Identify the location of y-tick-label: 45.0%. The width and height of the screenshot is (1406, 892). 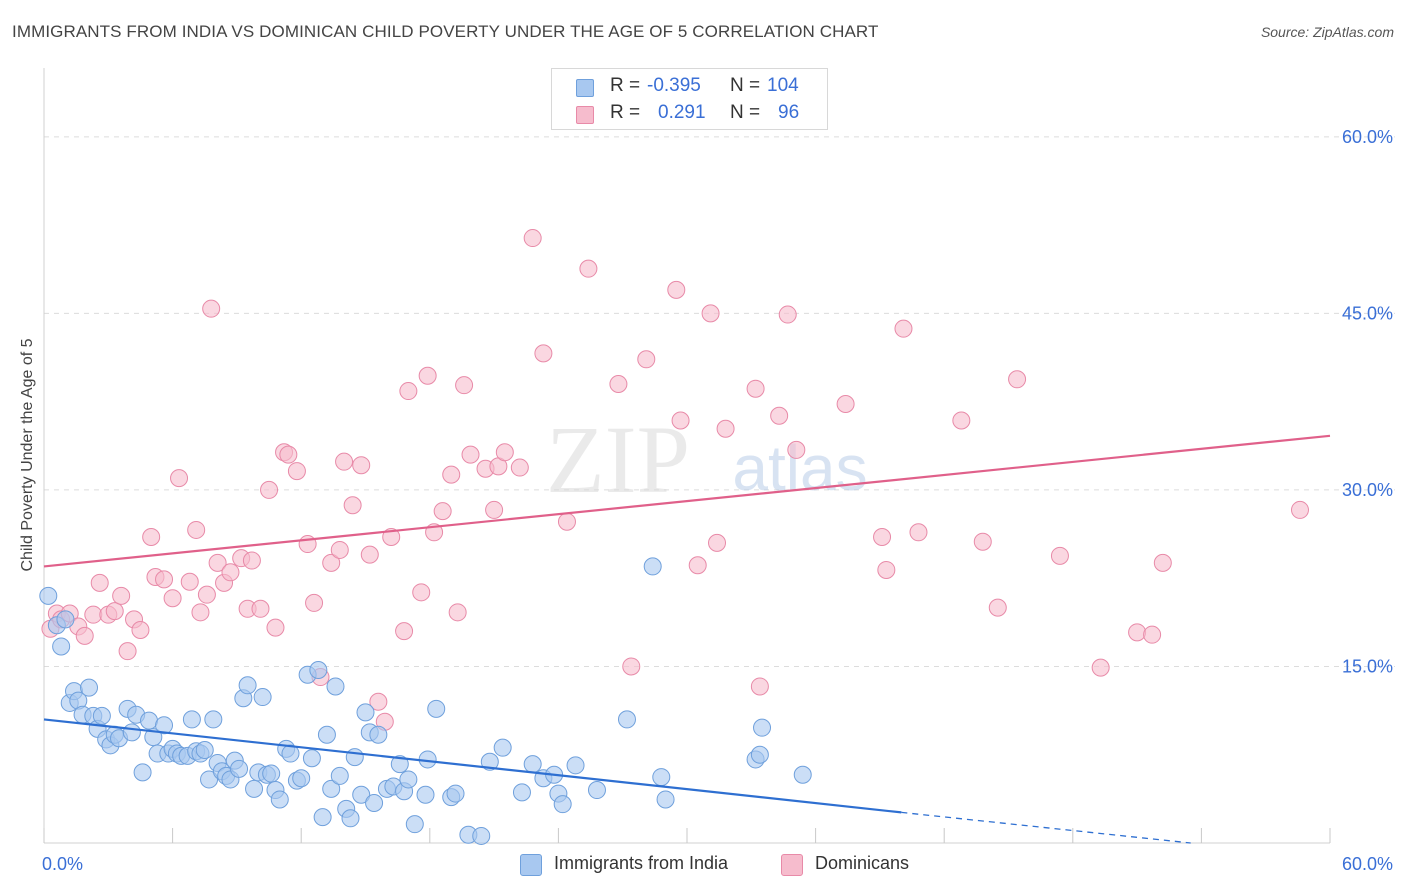
(1367, 313).